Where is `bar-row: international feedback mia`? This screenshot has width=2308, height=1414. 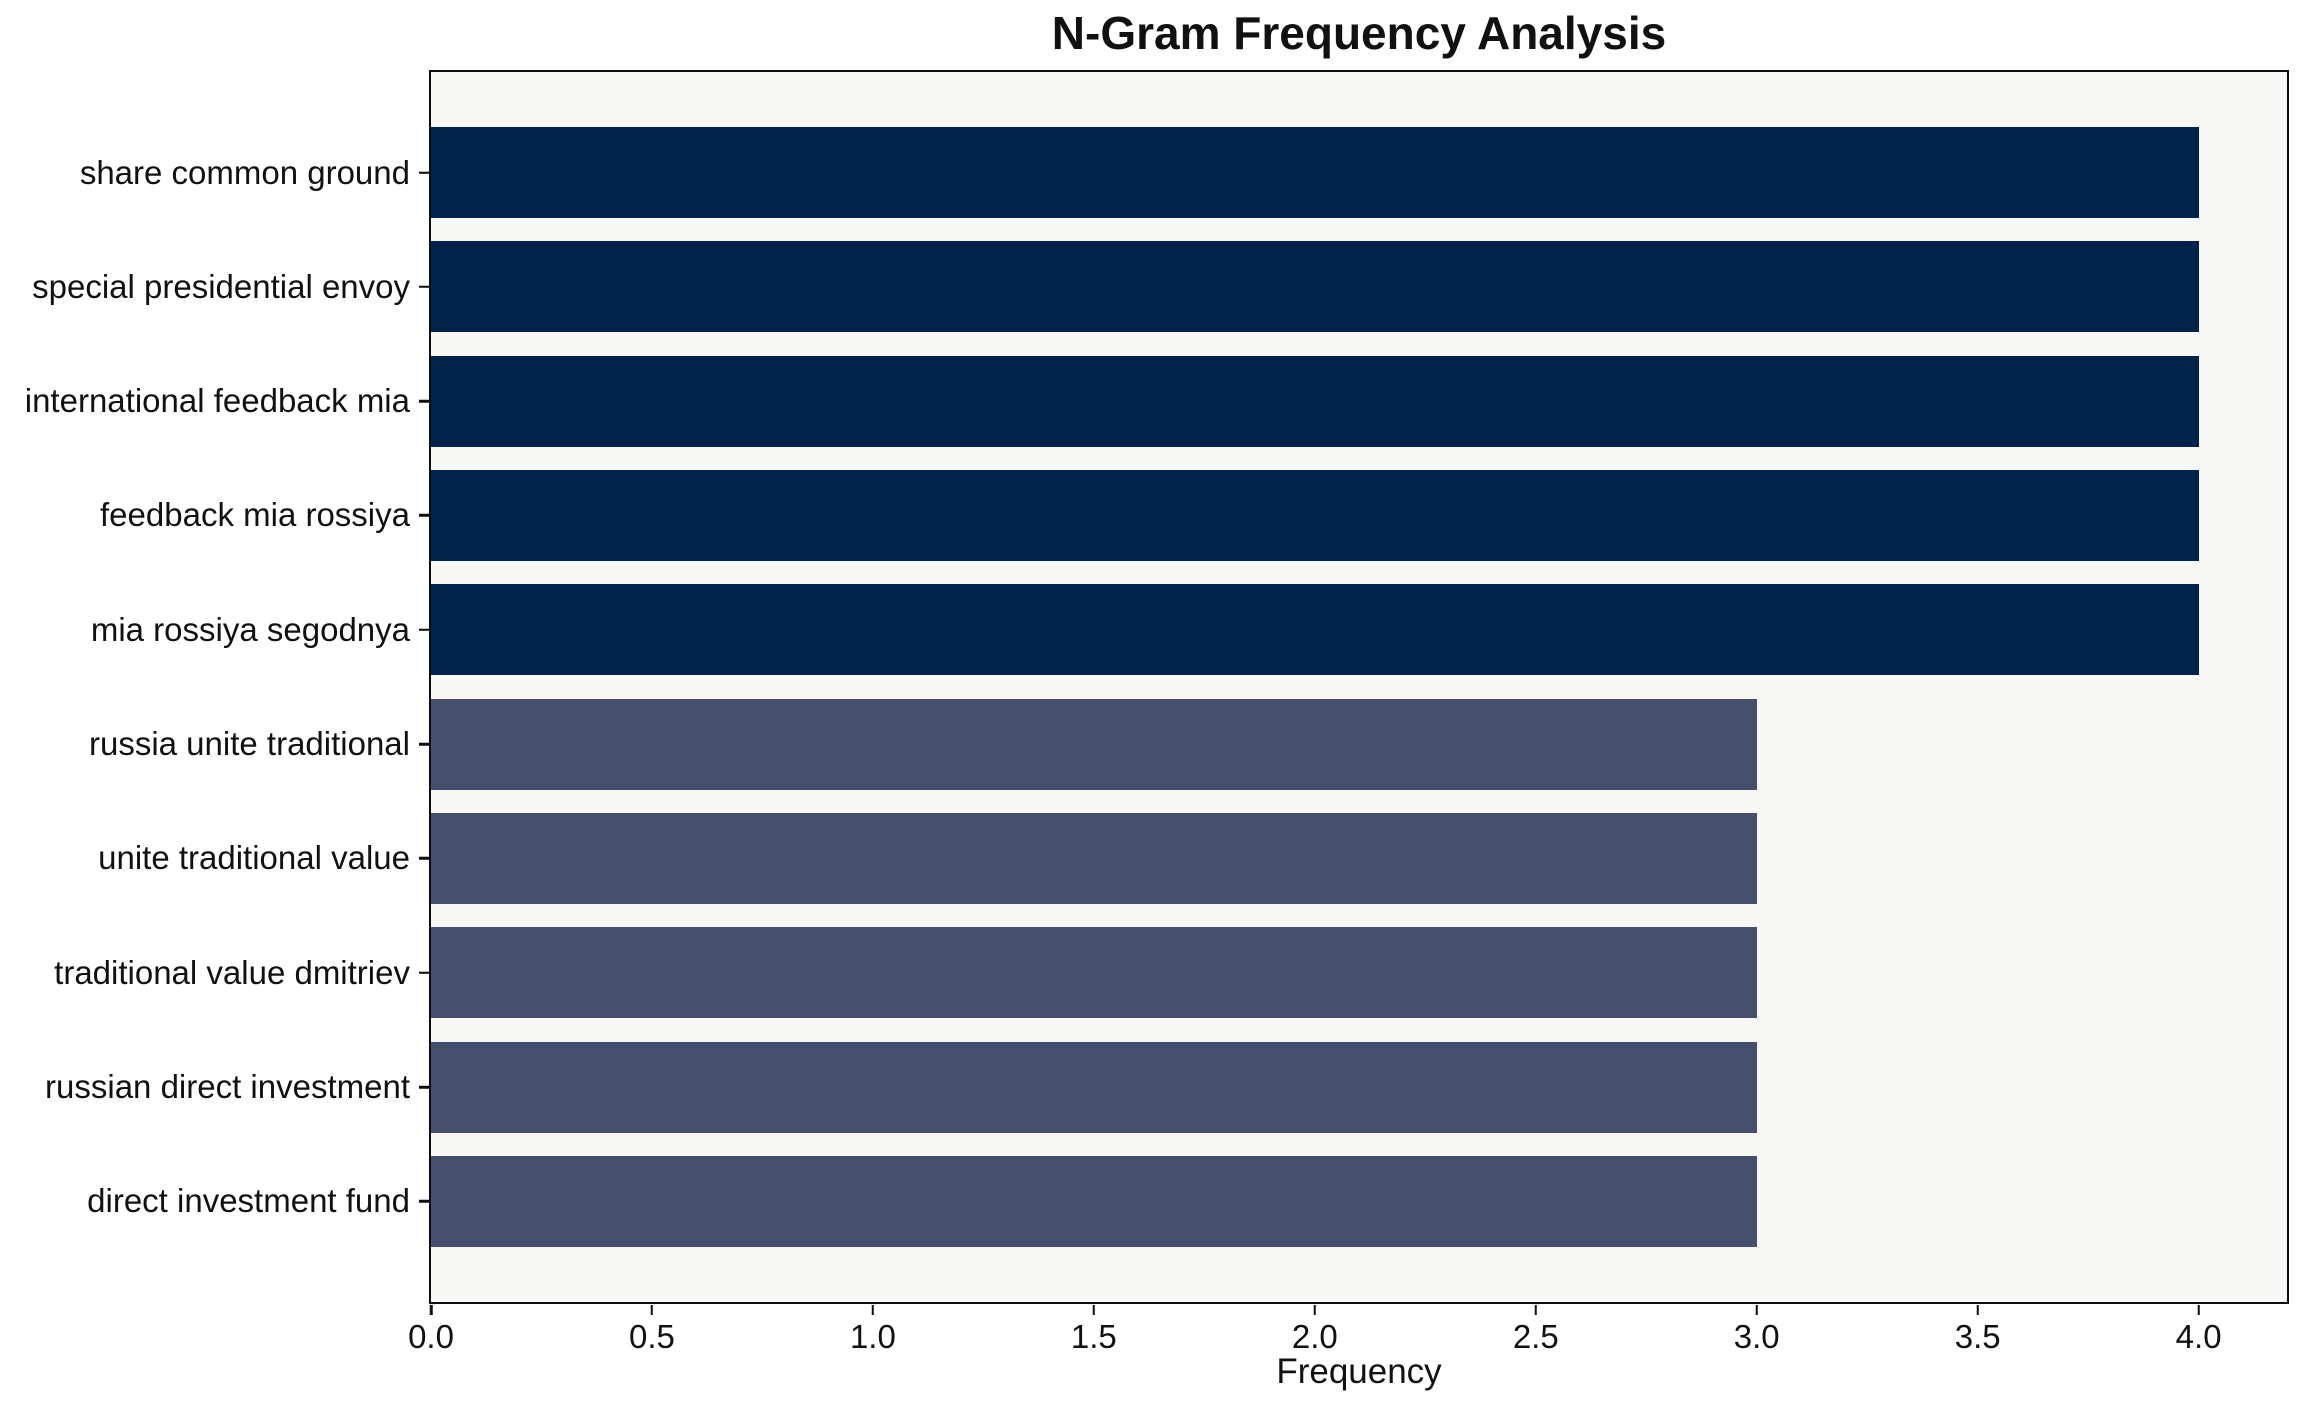 bar-row: international feedback mia is located at coordinates (1156, 401).